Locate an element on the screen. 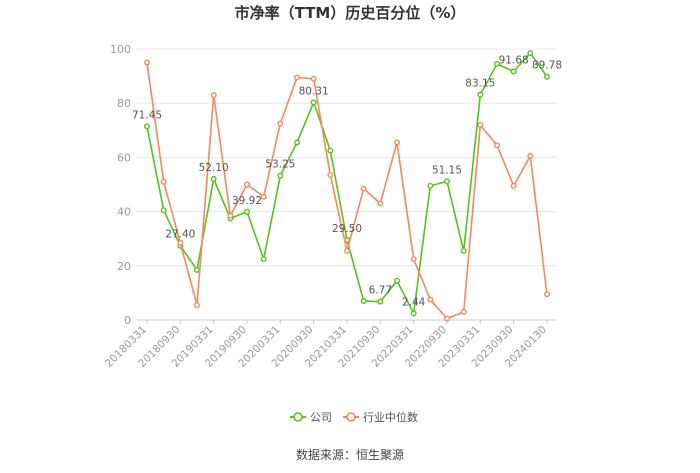 The height and width of the screenshot is (473, 700). data-label: 51.15 is located at coordinates (447, 170).